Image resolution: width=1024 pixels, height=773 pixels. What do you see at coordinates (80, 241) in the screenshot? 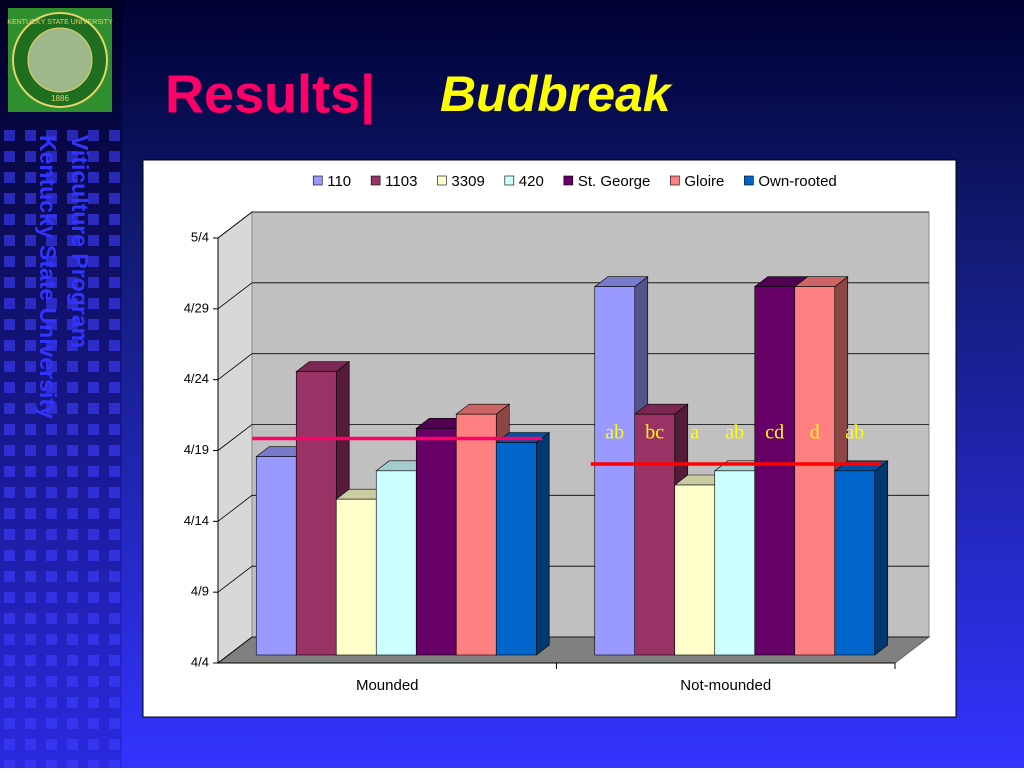
I see `side-text: Viticulture Program` at bounding box center [80, 241].